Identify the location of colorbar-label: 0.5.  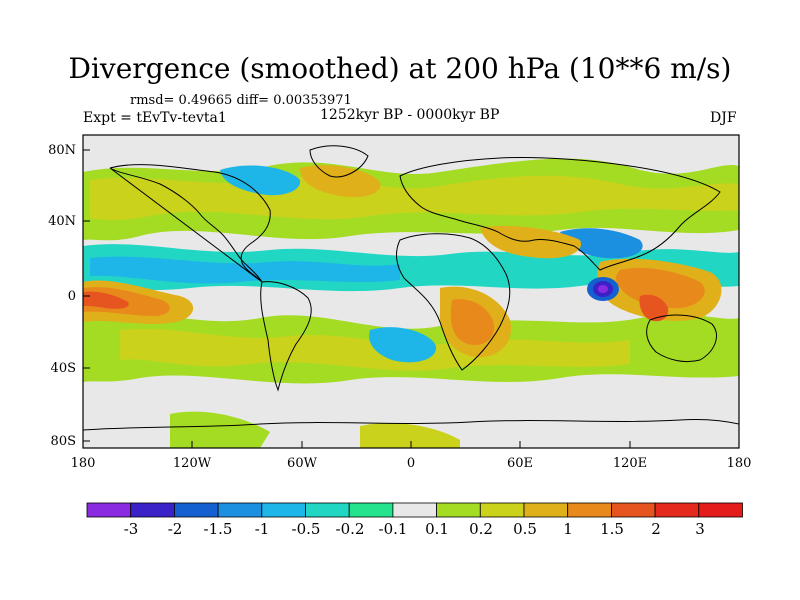
(525, 529).